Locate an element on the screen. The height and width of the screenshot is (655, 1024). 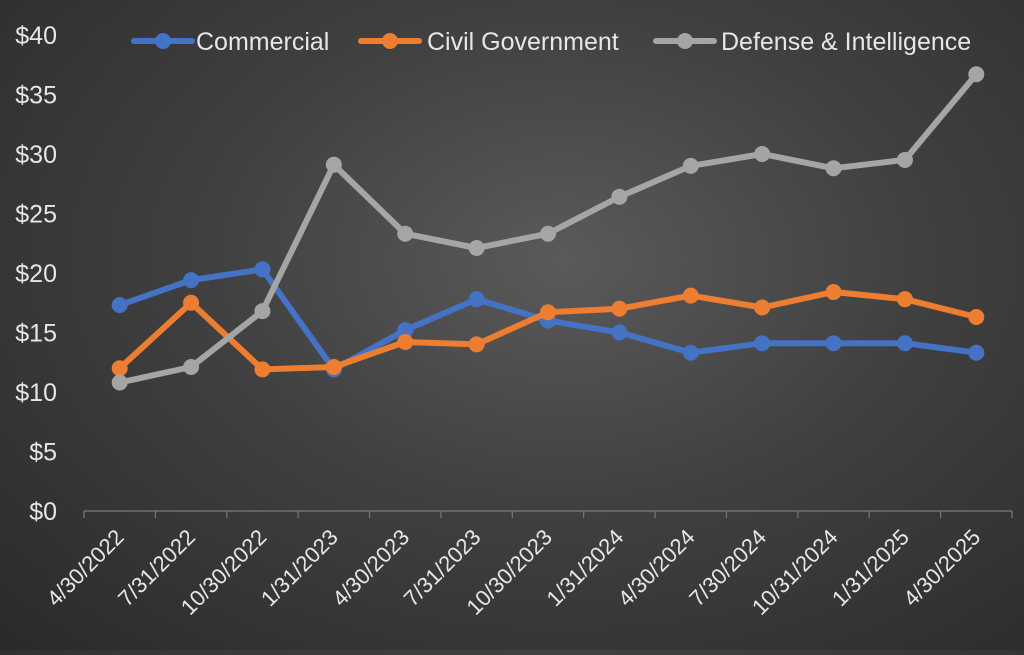
series-civil-government is located at coordinates (548, 331).